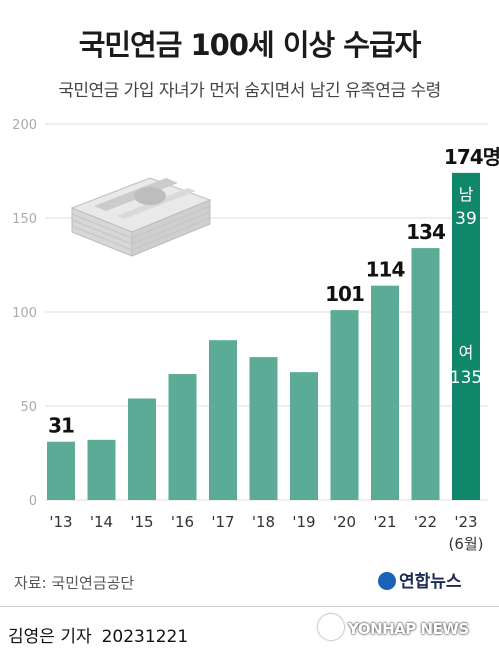 Image resolution: width=499 pixels, height=655 pixels. I want to click on agency-mark-text: YONHAP NEWS, so click(408, 629).